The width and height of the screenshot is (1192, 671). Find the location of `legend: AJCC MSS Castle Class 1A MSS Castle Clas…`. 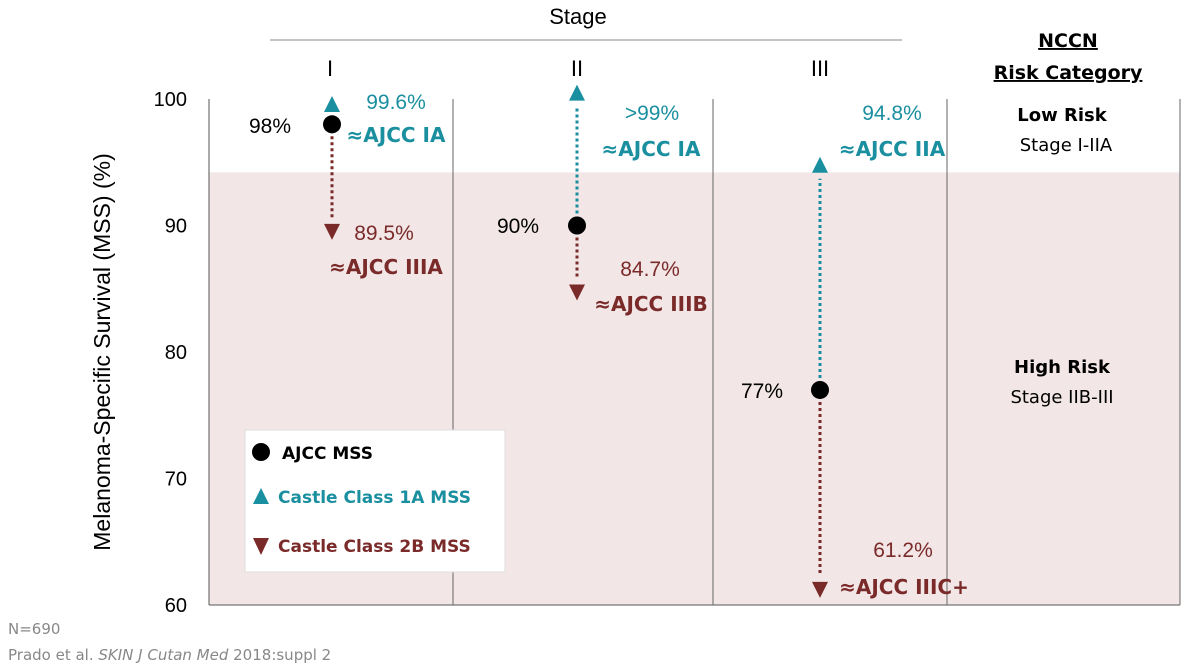

legend: AJCC MSS Castle Class 1A MSS Castle Clas… is located at coordinates (375, 501).